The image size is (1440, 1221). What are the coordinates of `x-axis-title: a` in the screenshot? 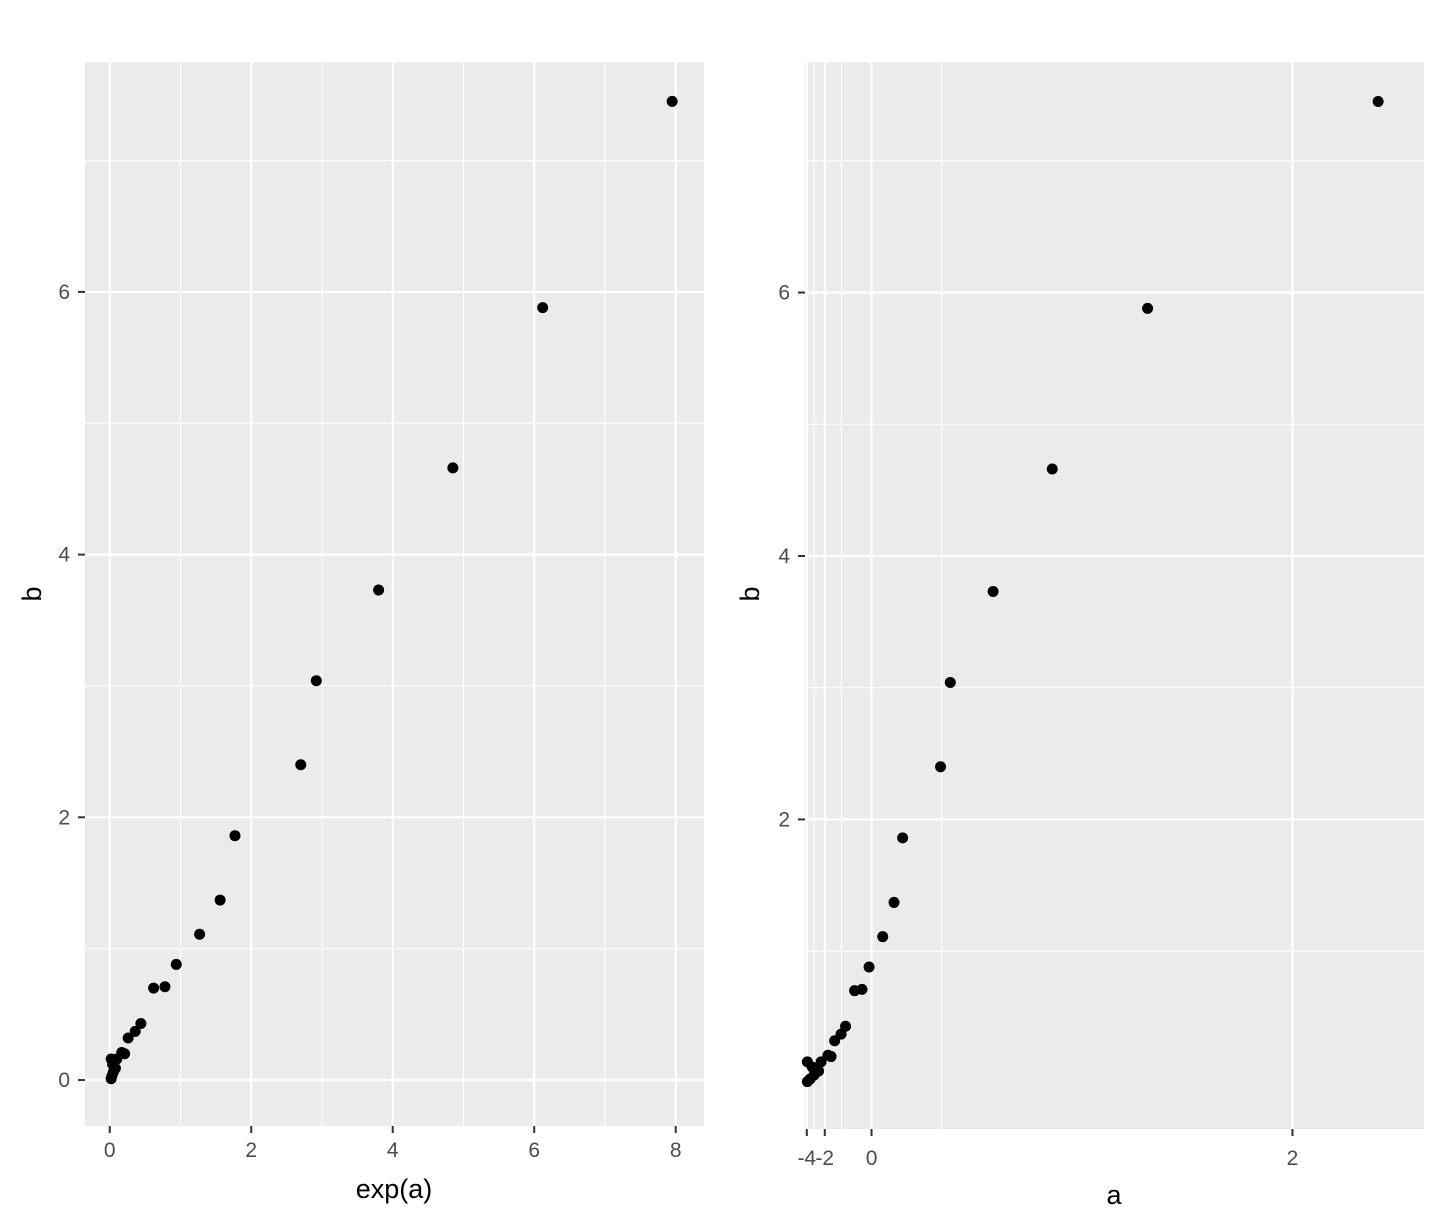 It's located at (1114, 1195).